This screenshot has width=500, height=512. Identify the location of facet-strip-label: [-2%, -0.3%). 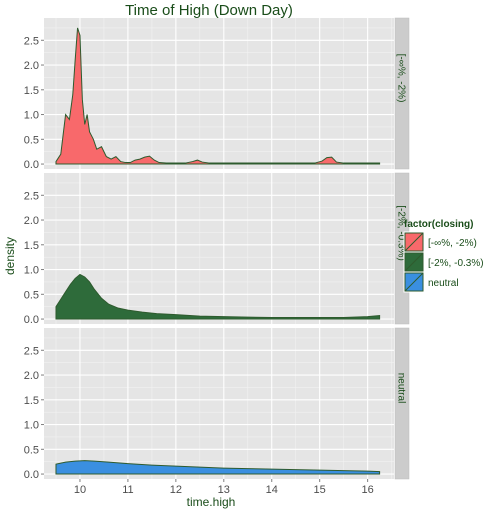
(401, 233).